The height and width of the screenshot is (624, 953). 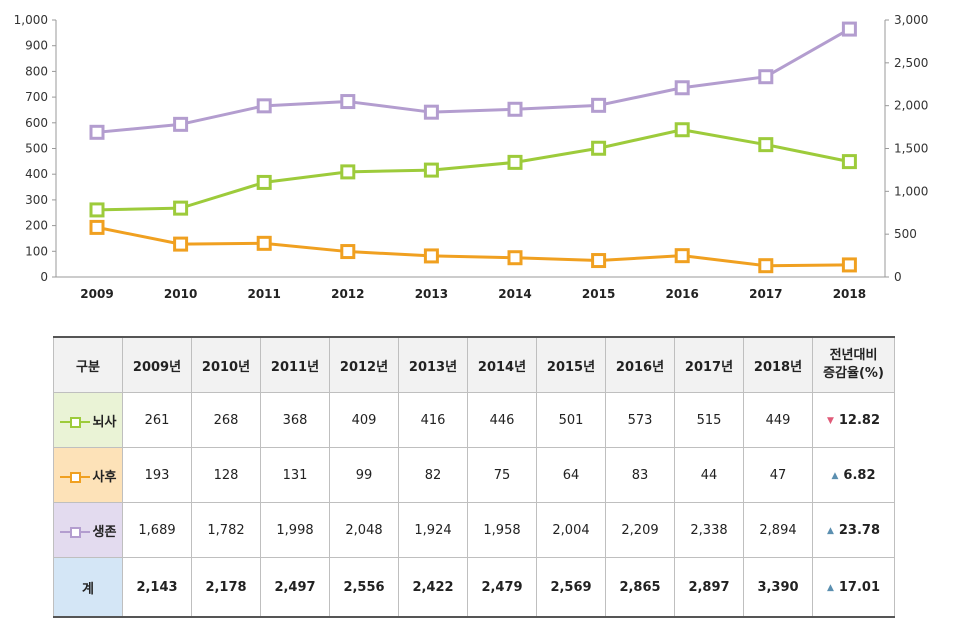 What do you see at coordinates (681, 294) in the screenshot?
I see `x-axis-tick-label: 2016` at bounding box center [681, 294].